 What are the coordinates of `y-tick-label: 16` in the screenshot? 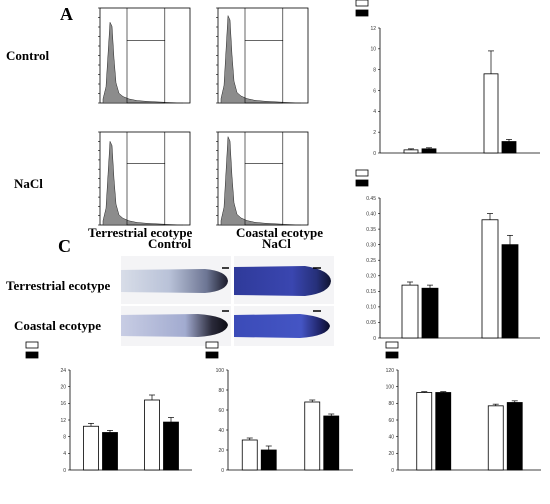 It's located at (63, 404).